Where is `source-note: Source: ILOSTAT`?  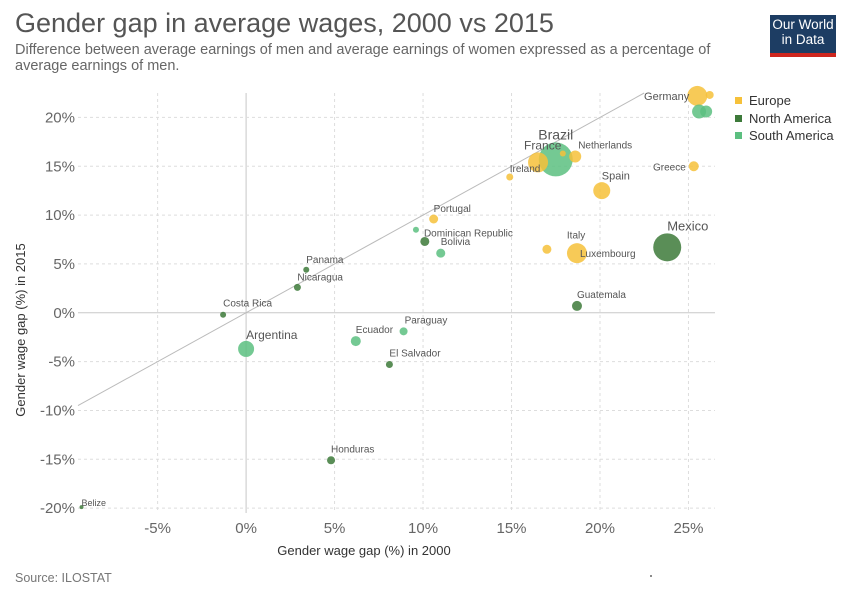
source-note: Source: ILOSTAT is located at coordinates (63, 578).